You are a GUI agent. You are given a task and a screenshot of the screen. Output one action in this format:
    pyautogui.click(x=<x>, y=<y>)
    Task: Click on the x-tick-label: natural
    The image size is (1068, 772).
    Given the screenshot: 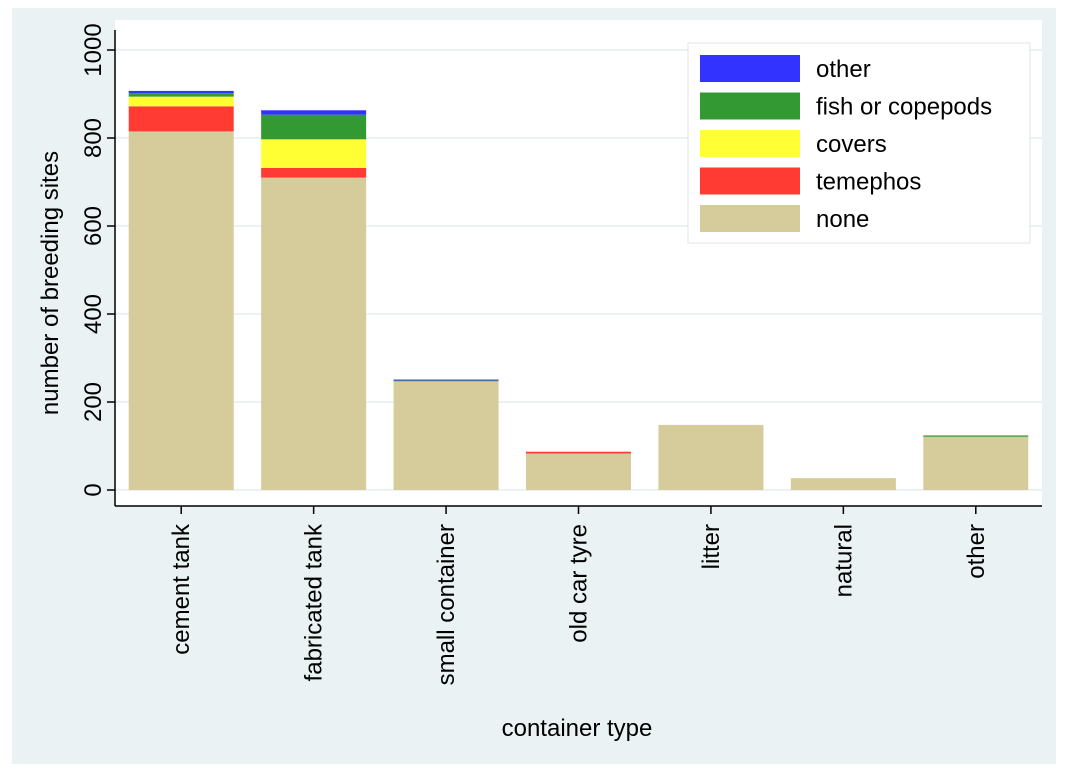 What is the action you would take?
    pyautogui.click(x=843, y=560)
    